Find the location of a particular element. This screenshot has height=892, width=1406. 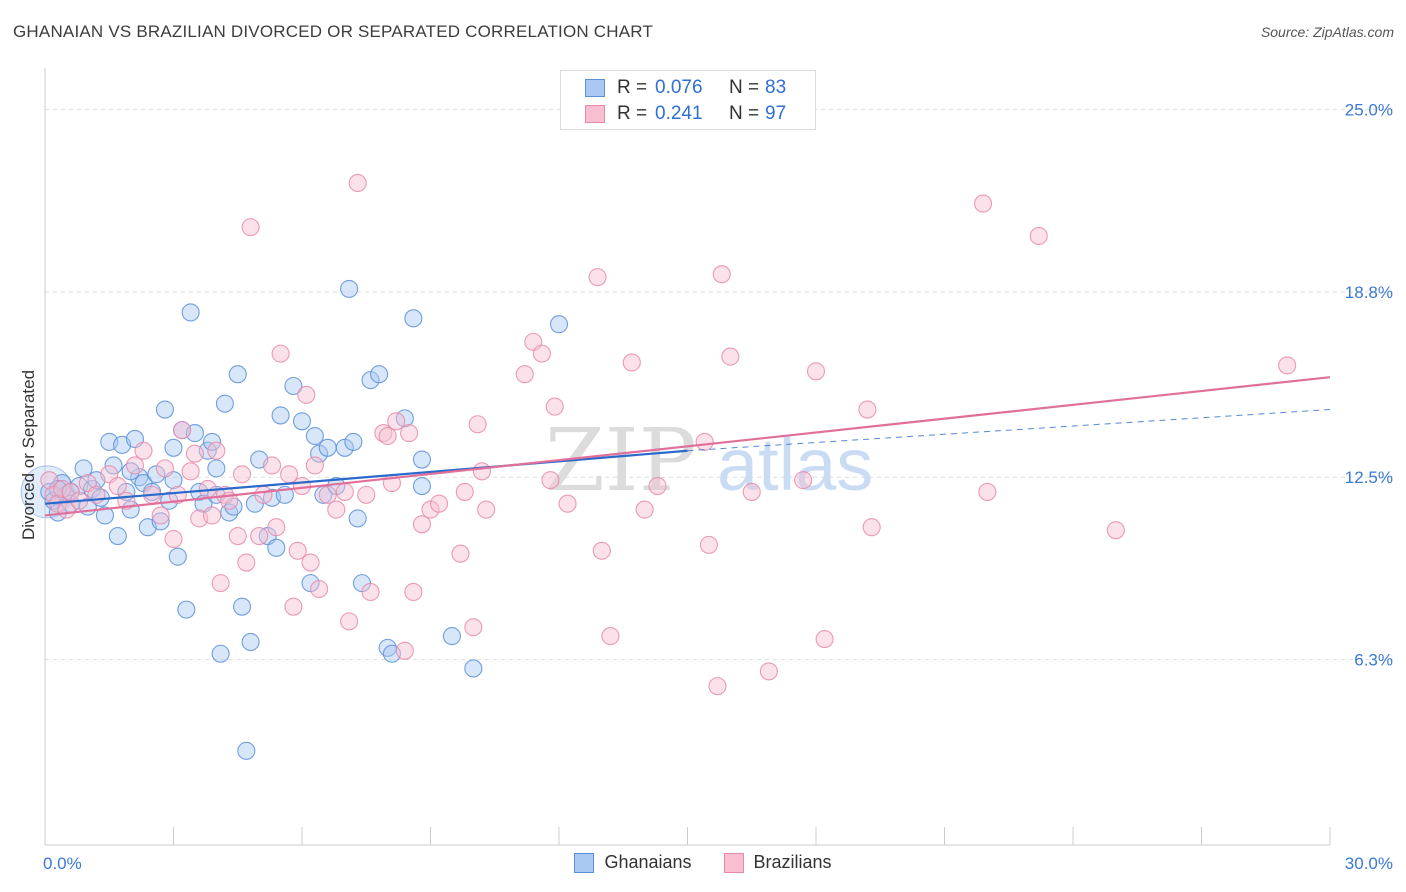

x-tick-label: 0.0% is located at coordinates (62, 863).